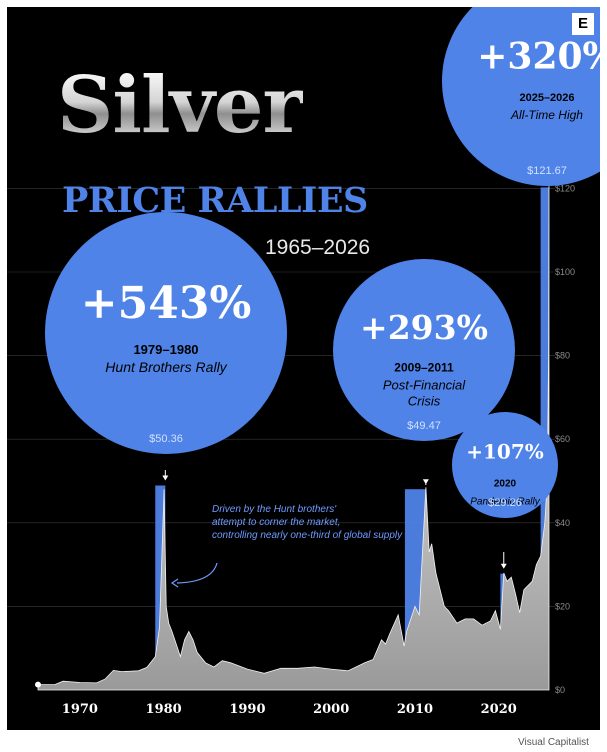  What do you see at coordinates (165, 349) in the screenshot?
I see `rally-period: 1979–1980` at bounding box center [165, 349].